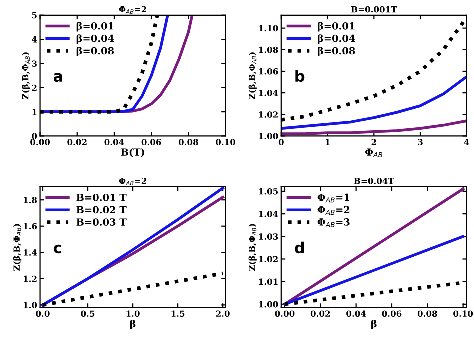  Describe the element at coordinates (88, 314) in the screenshot. I see `x-tick-label: 0.5` at that location.